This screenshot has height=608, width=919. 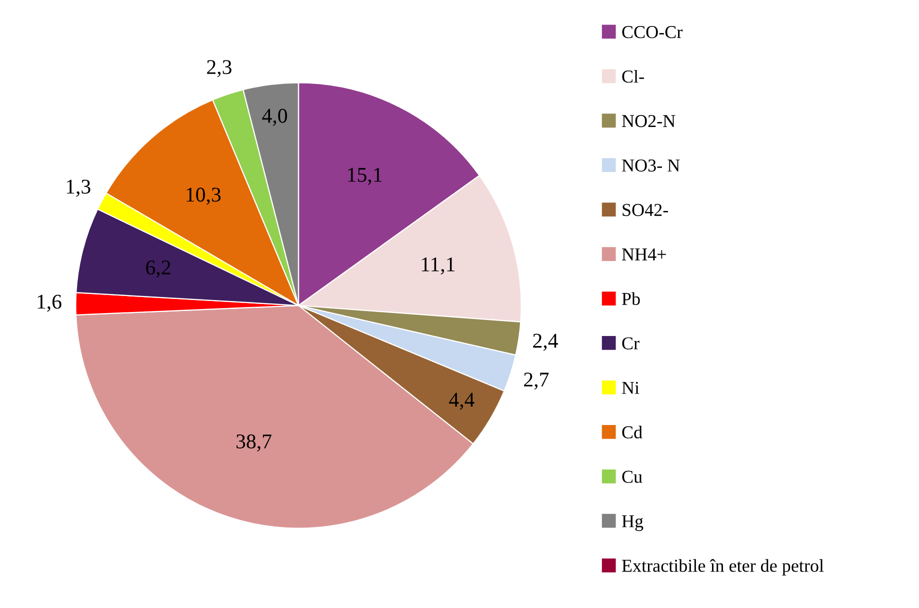 I want to click on legend-label: CCO-Cr, so click(x=652, y=32).